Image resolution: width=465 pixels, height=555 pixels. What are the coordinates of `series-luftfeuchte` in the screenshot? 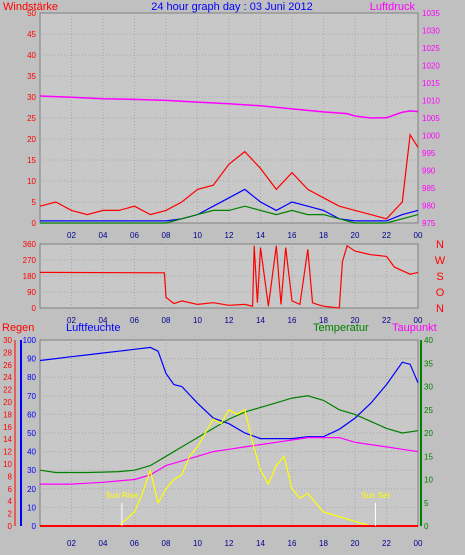 It's located at (229, 393).